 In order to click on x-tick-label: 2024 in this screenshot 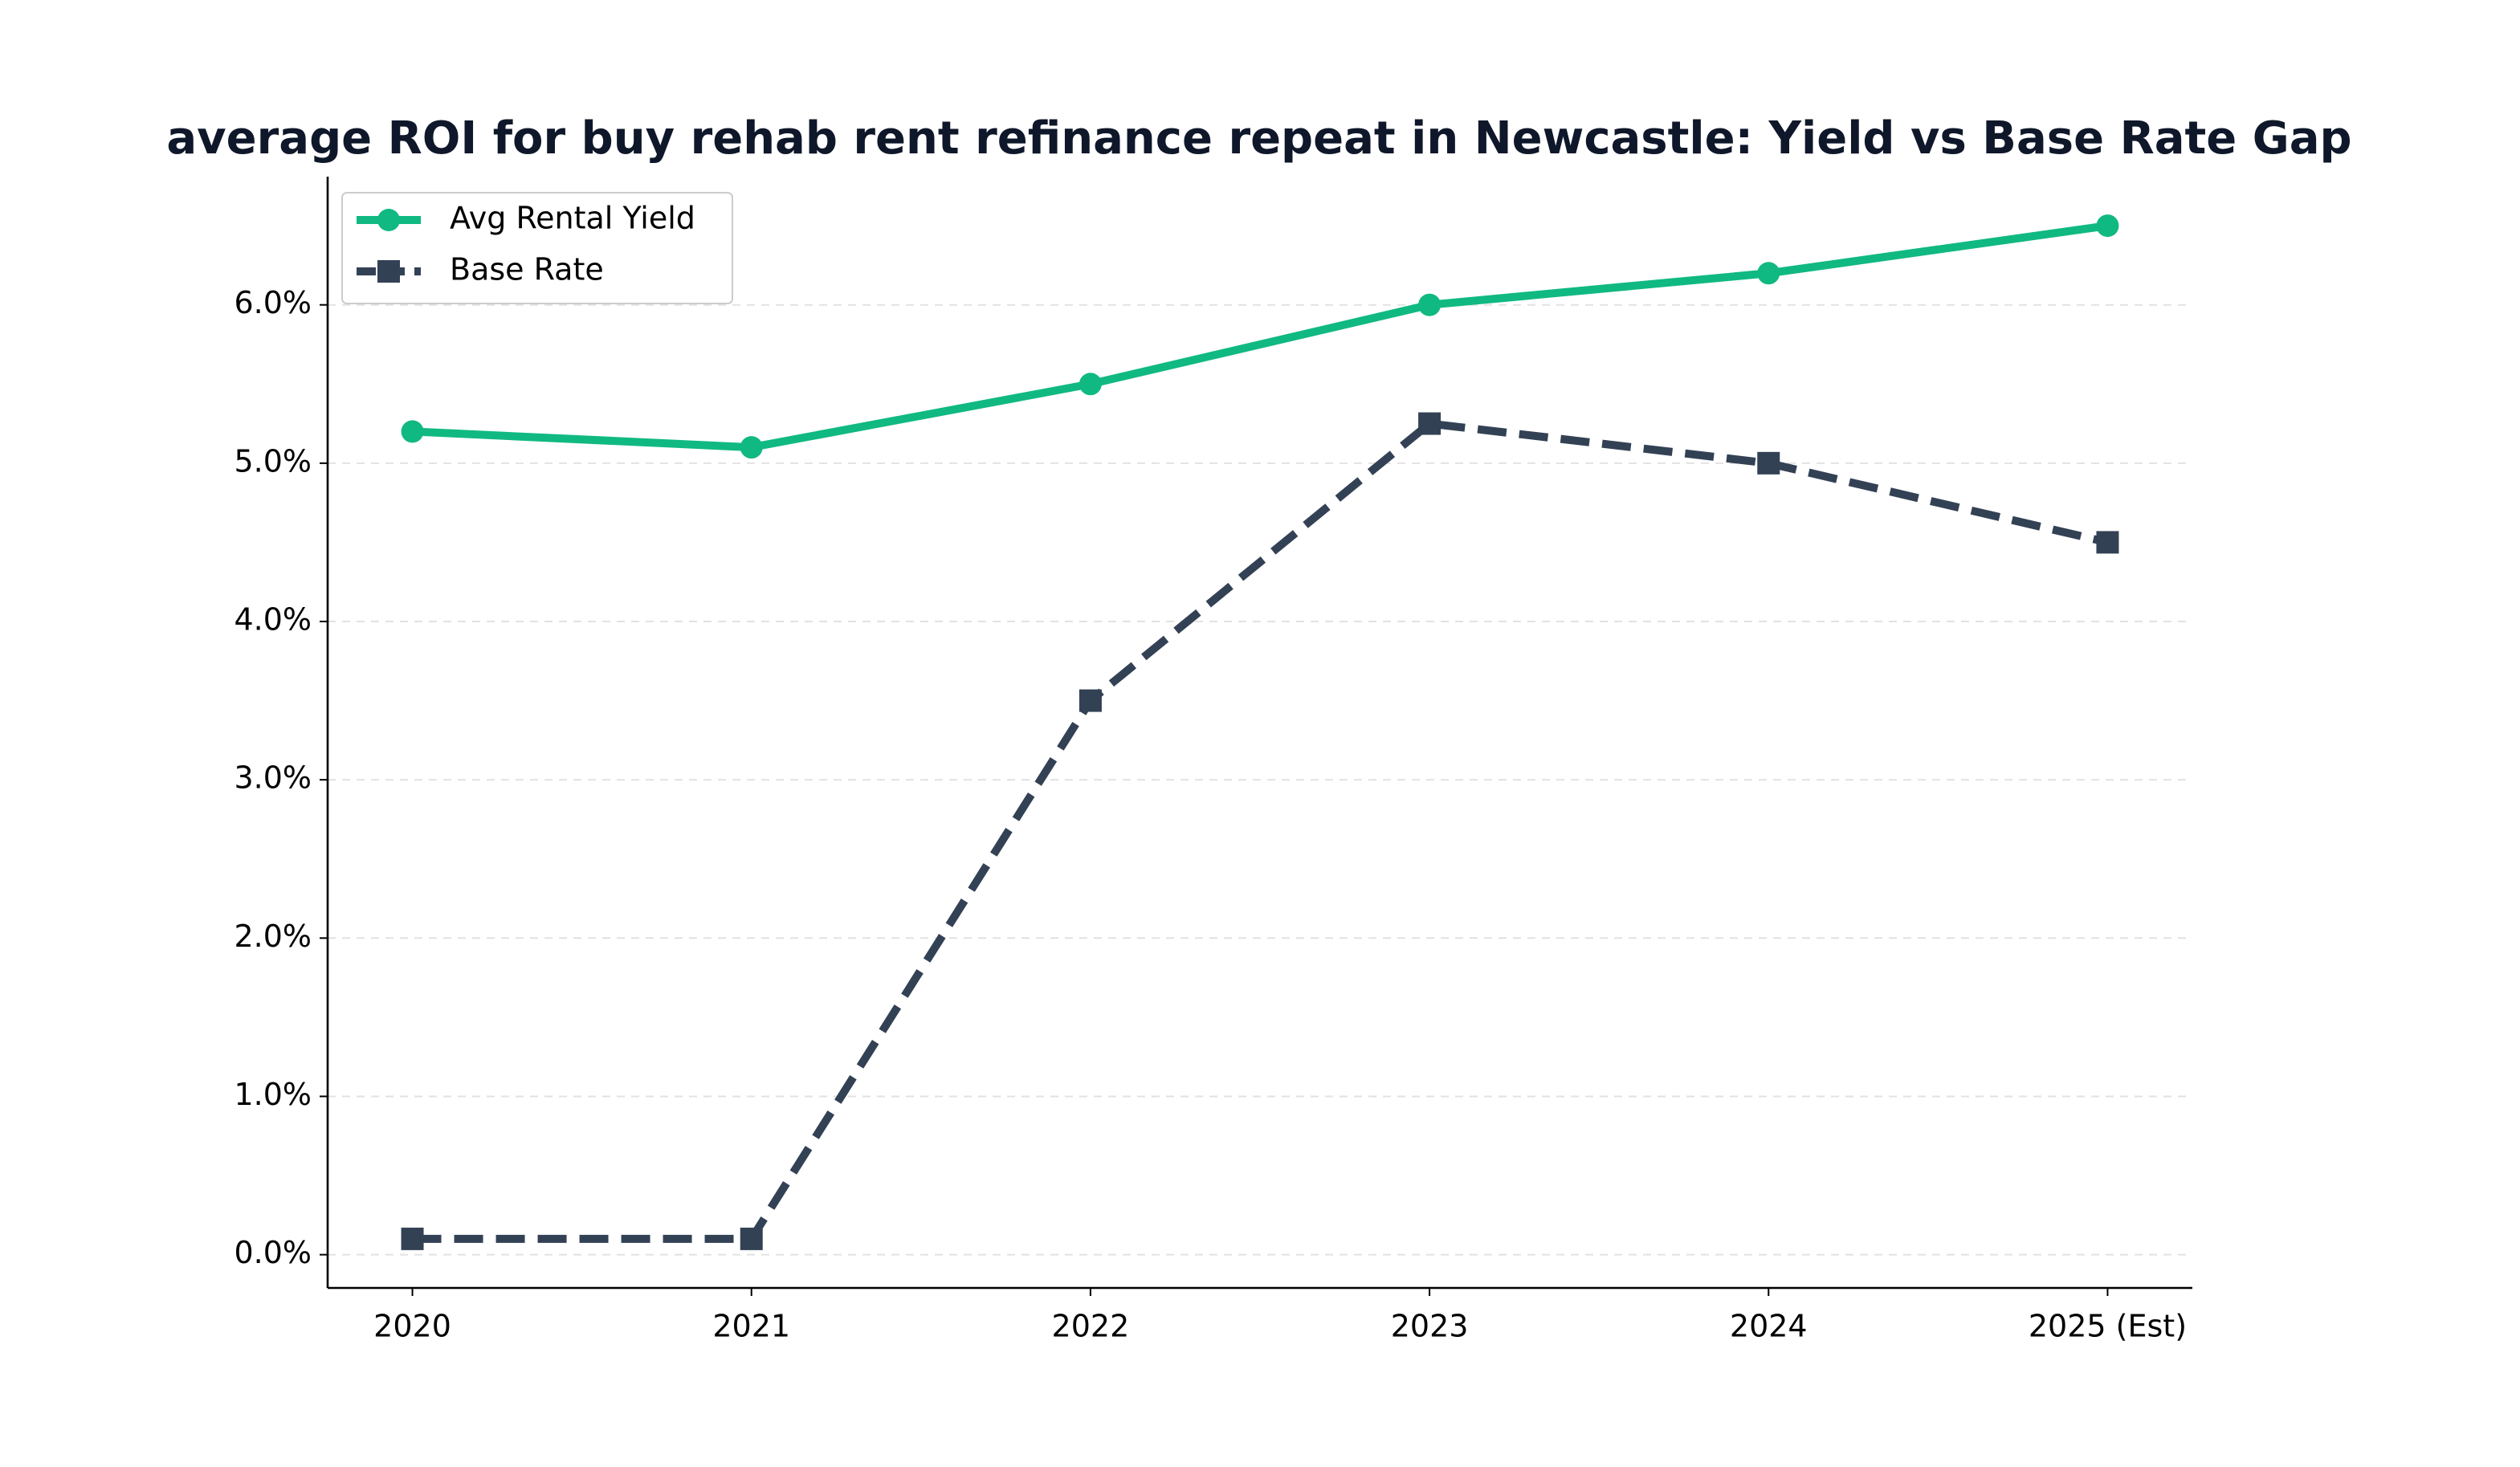, I will do `click(1769, 1326)`.